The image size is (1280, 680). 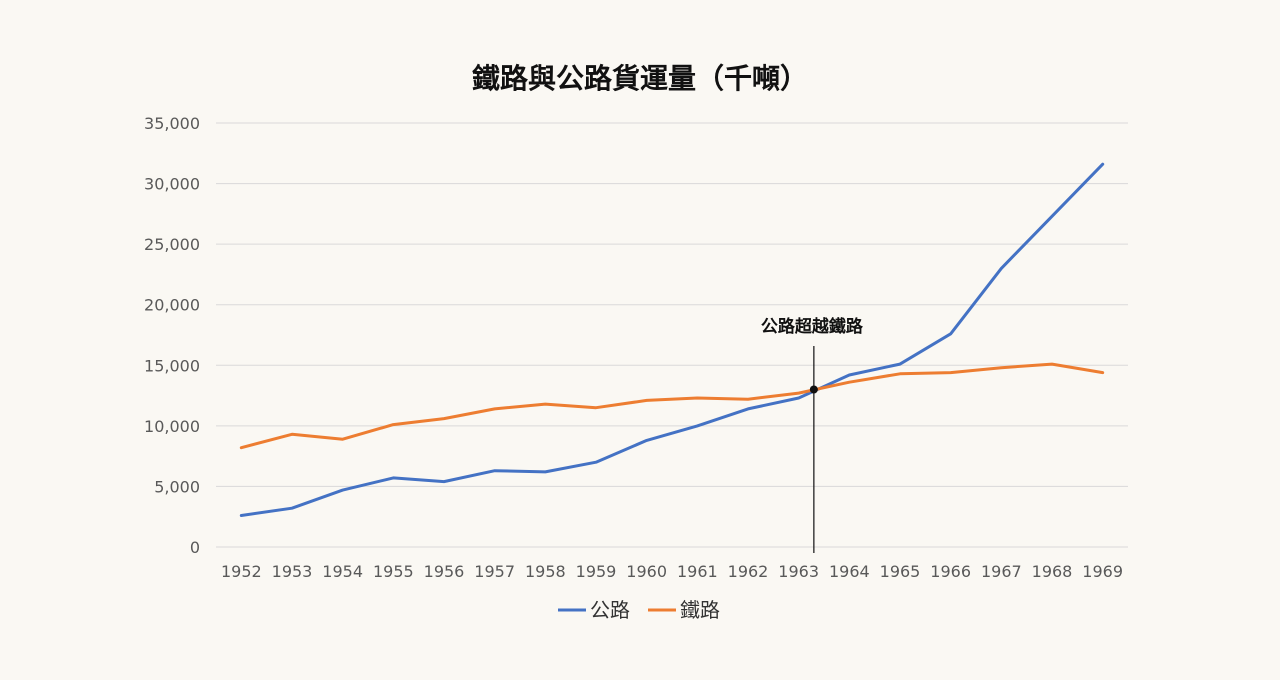 I want to click on x-tick-label: 1965, so click(x=900, y=571).